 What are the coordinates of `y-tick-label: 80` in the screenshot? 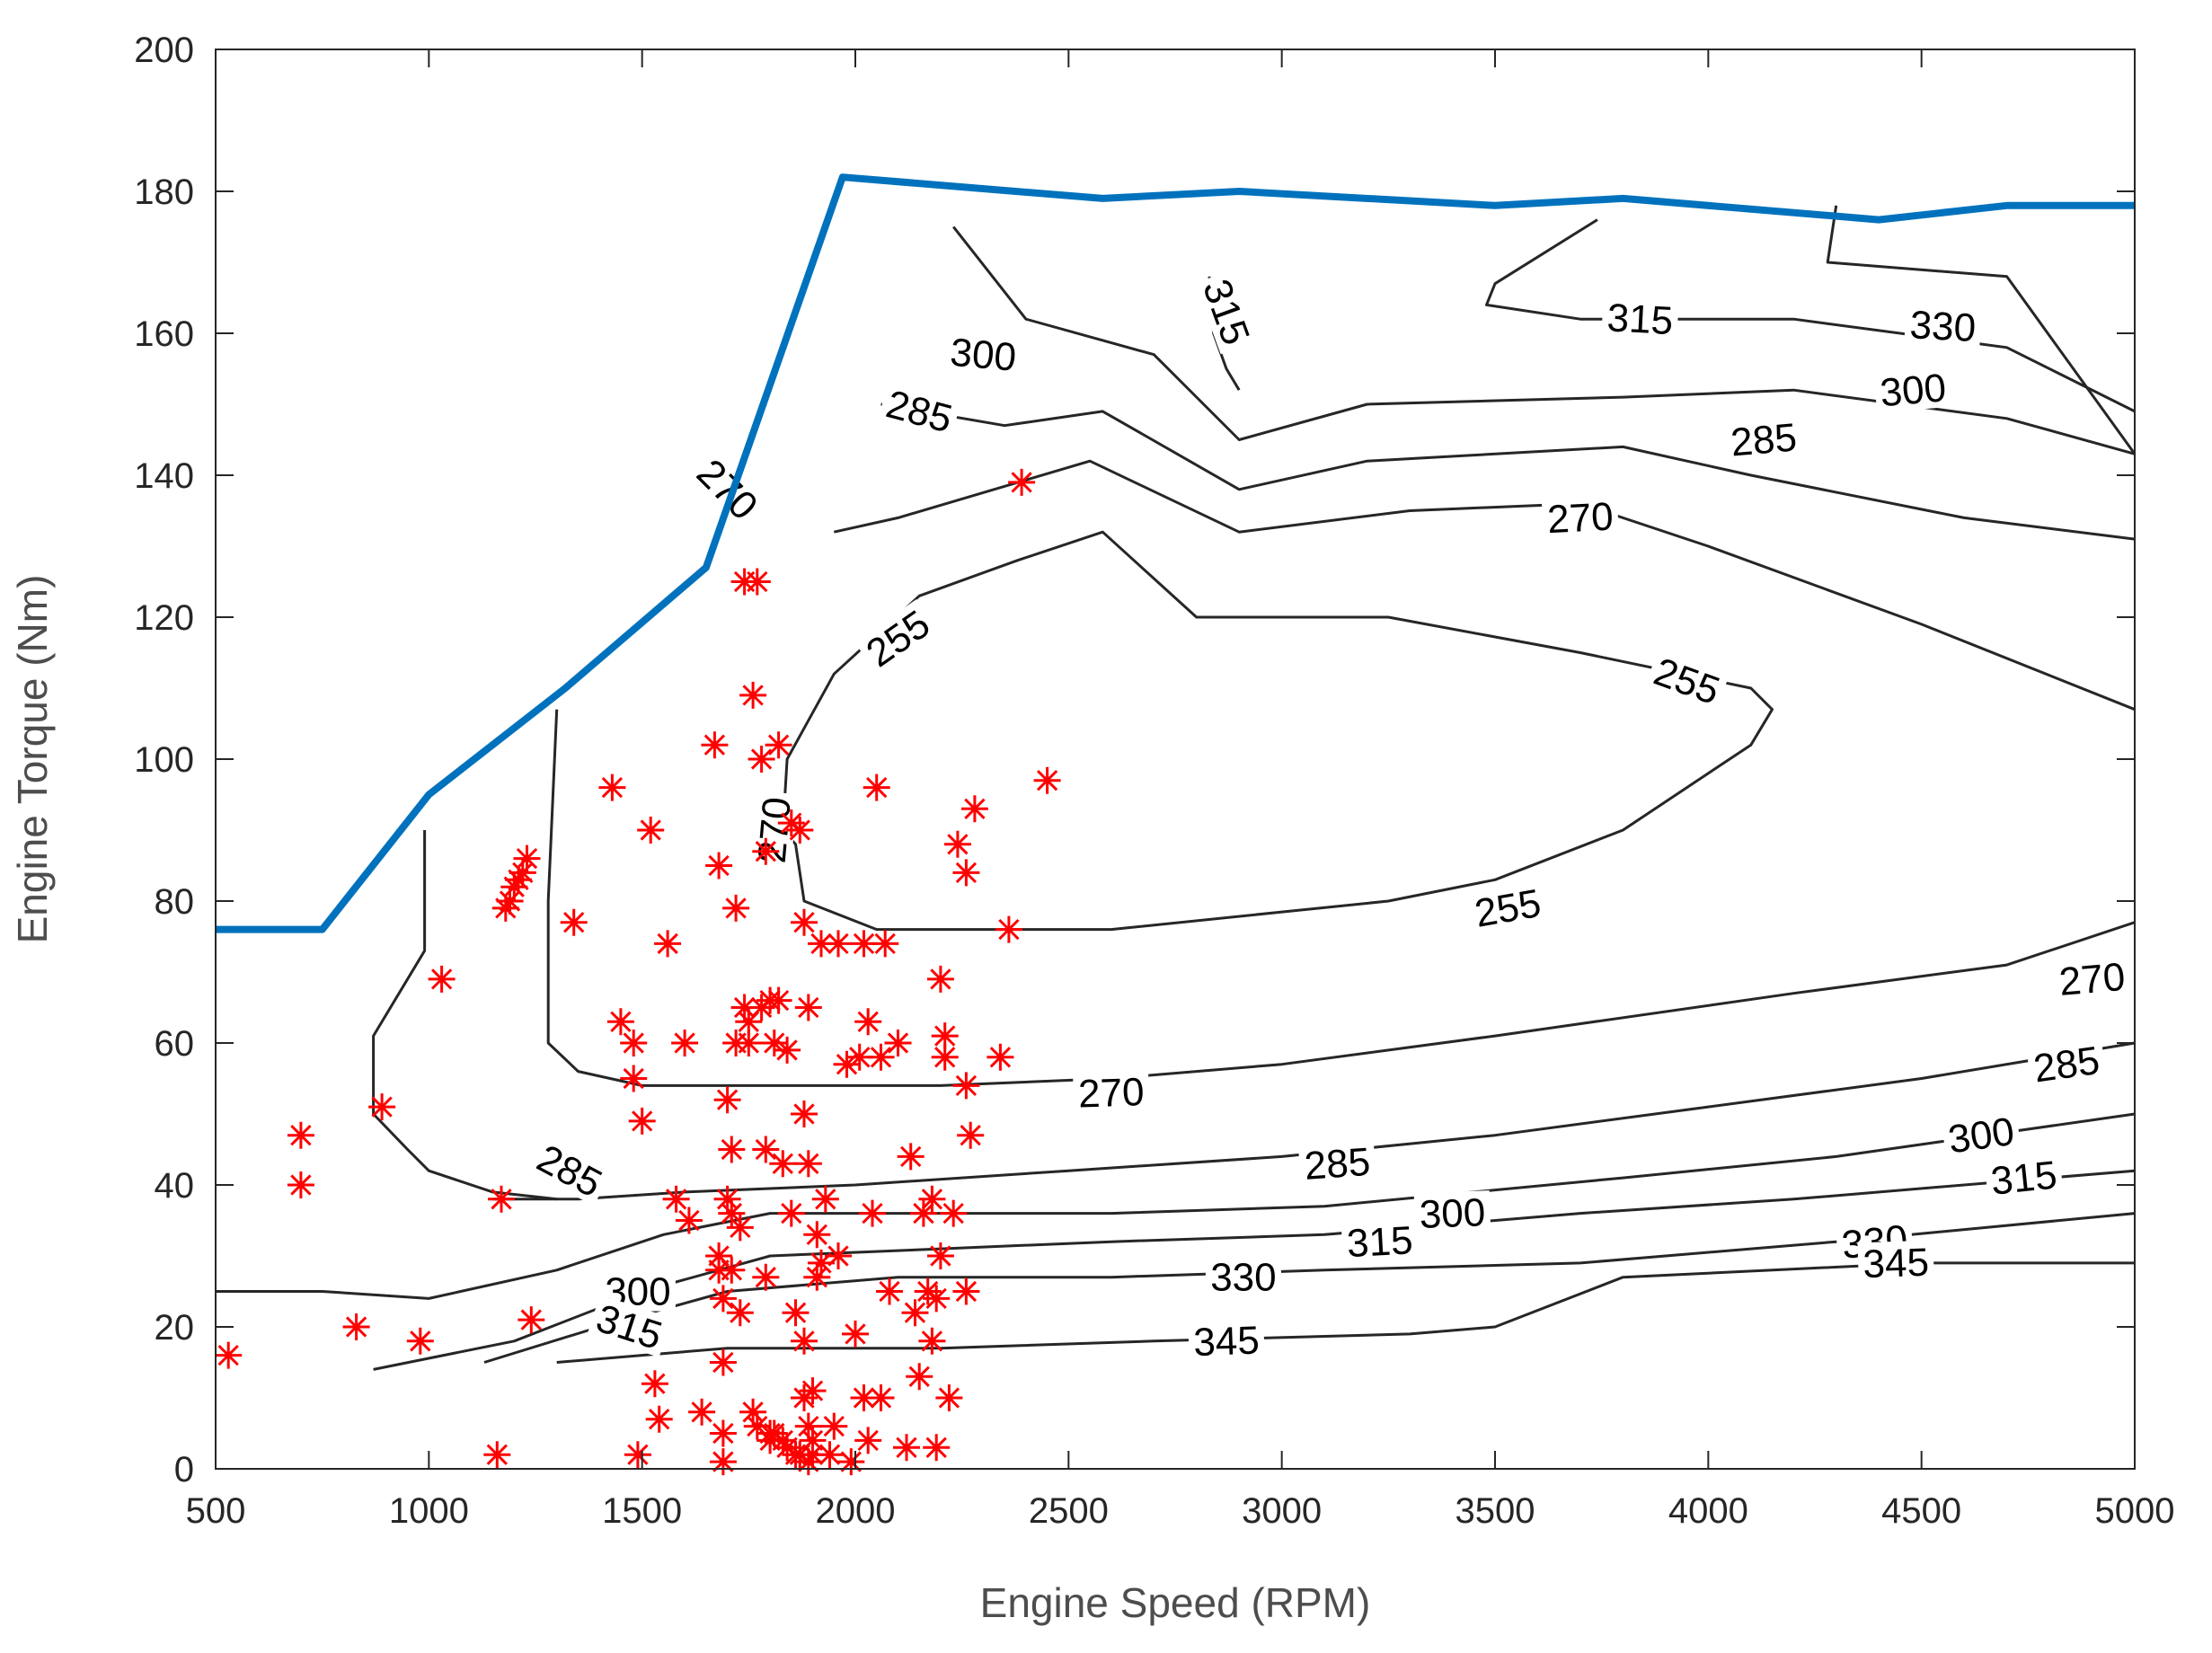 It's located at (175, 902).